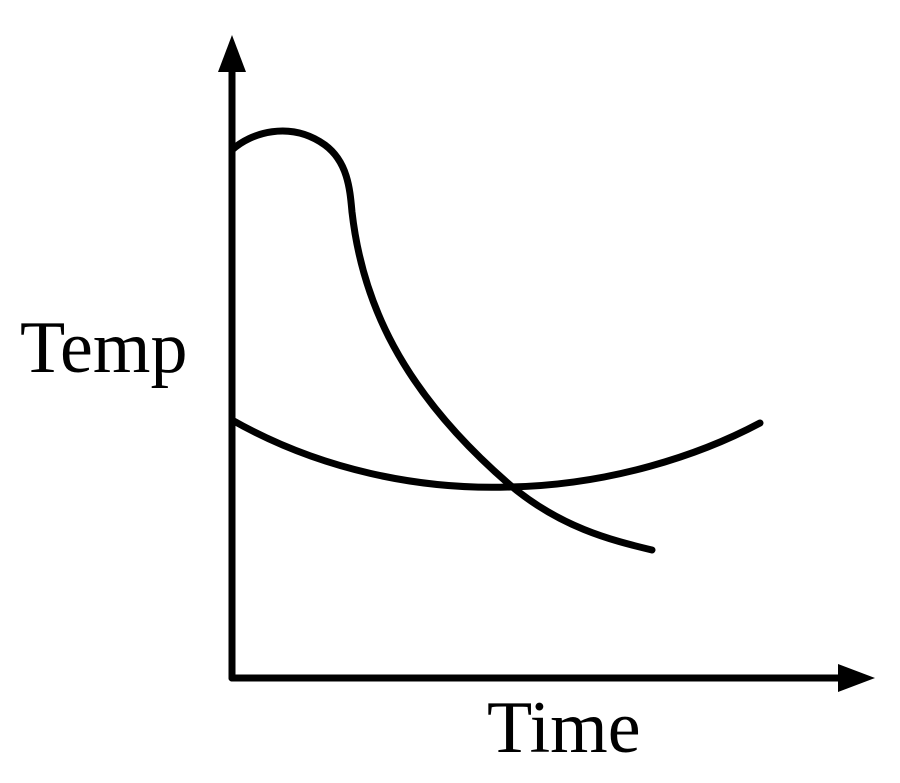 This screenshot has width=900, height=783. I want to click on y-axis-label: Temp, so click(103, 348).